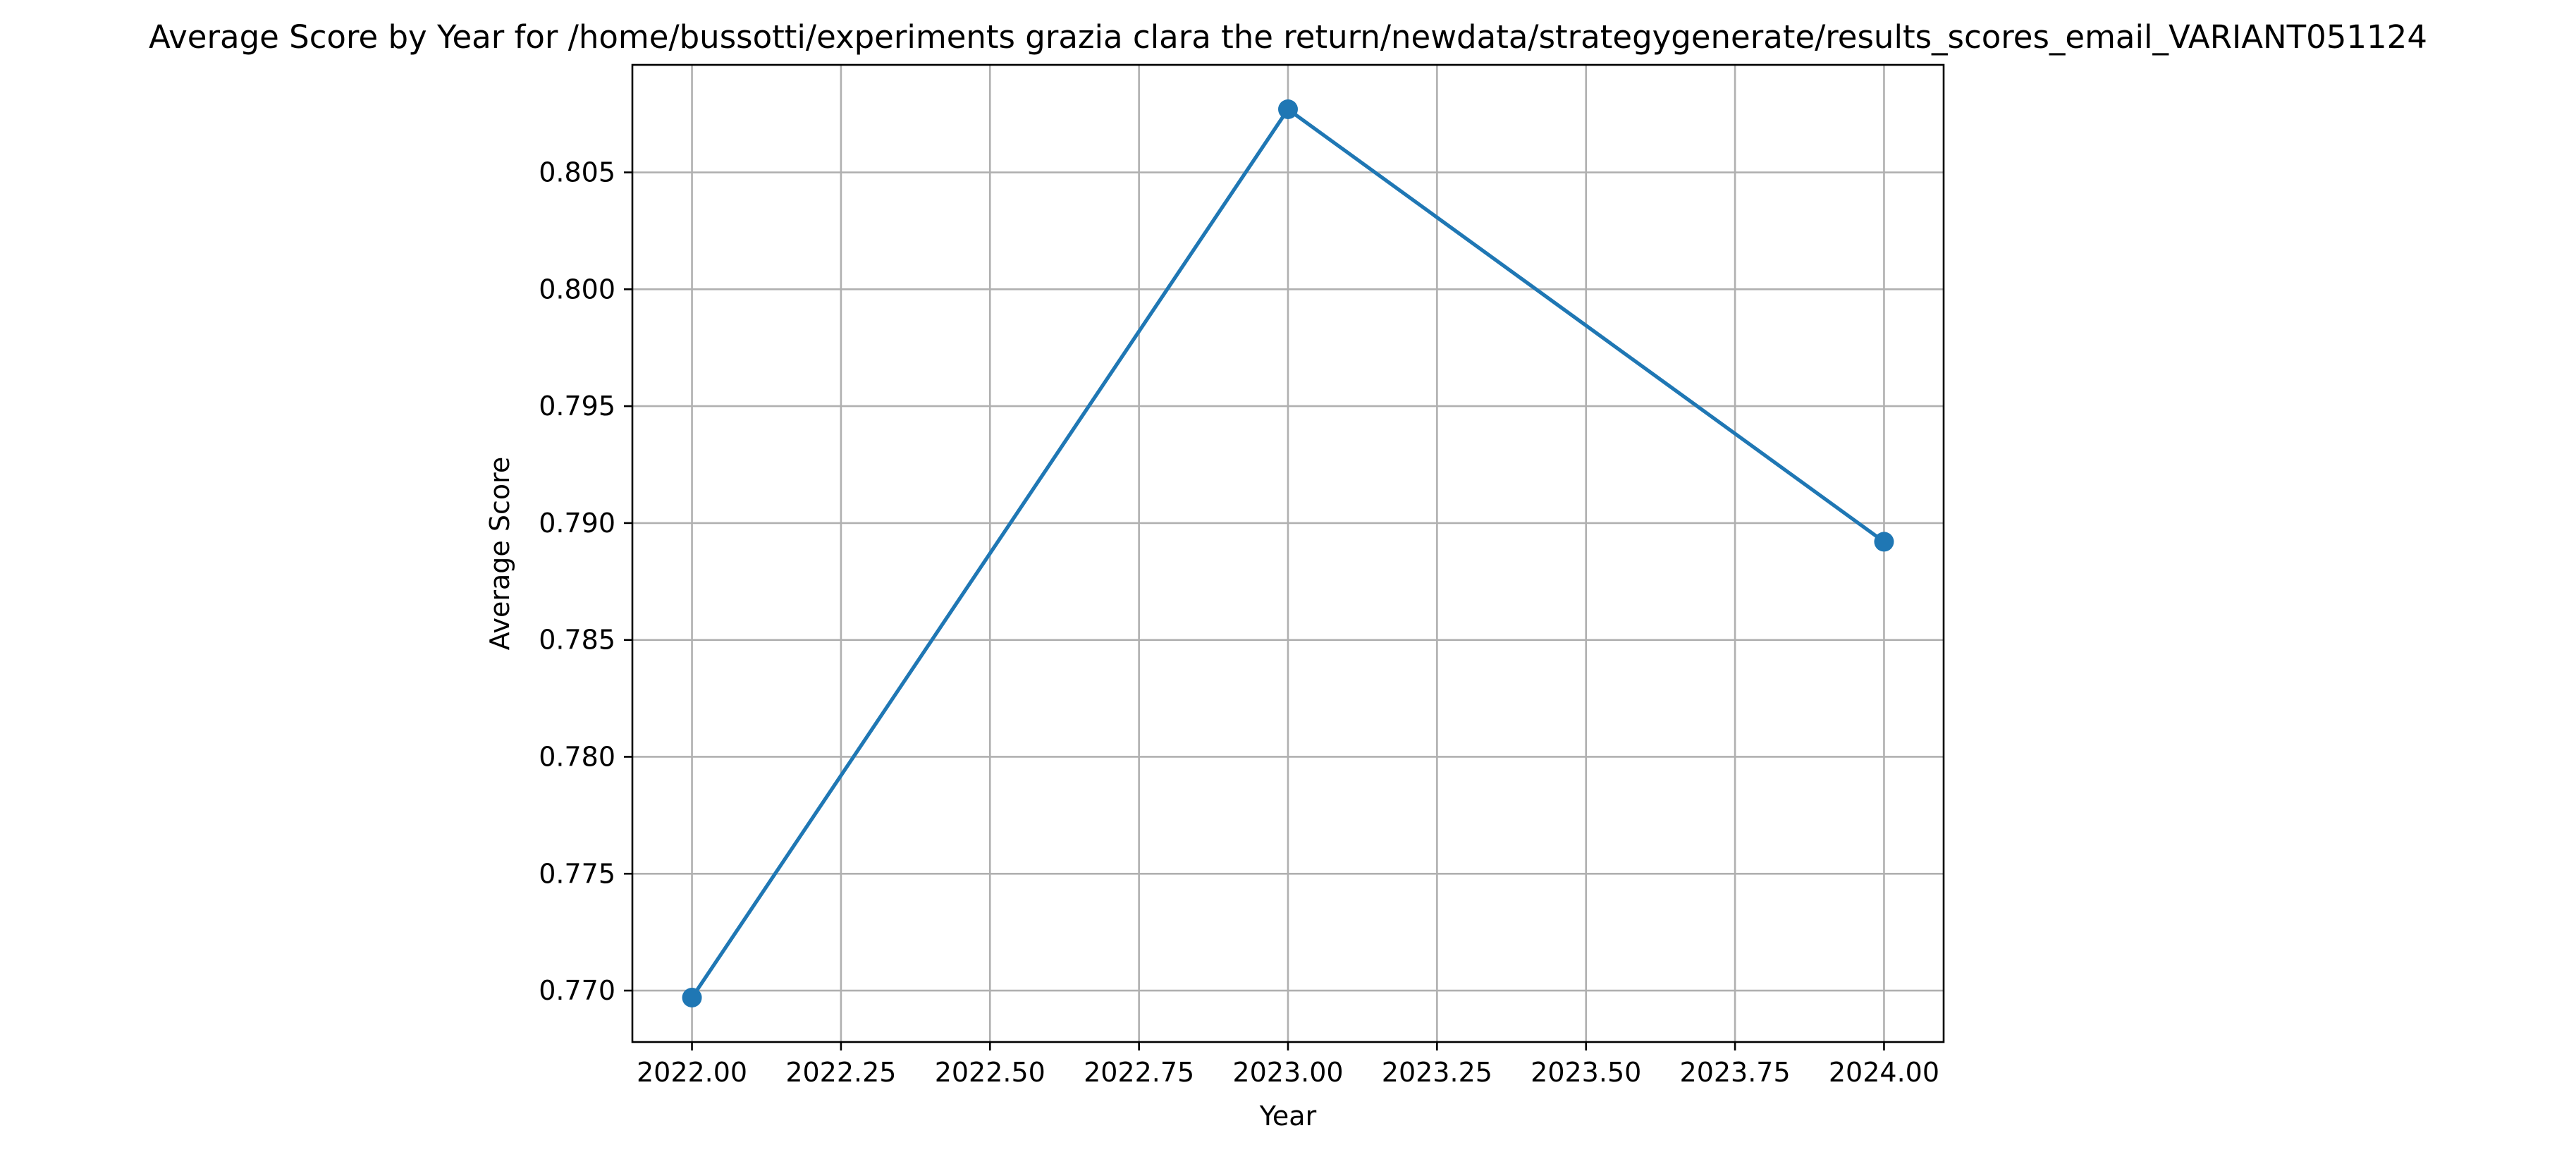 The height and width of the screenshot is (1152, 2576). What do you see at coordinates (1287, 1072) in the screenshot?
I see `x-tick-label: 2023.00` at bounding box center [1287, 1072].